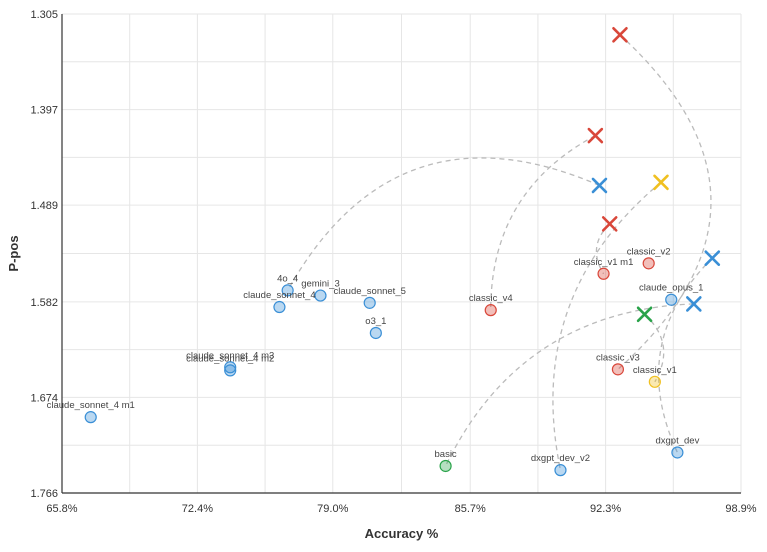 The height and width of the screenshot is (552, 767). What do you see at coordinates (13, 253) in the screenshot?
I see `y-axis-title: P-pos` at bounding box center [13, 253].